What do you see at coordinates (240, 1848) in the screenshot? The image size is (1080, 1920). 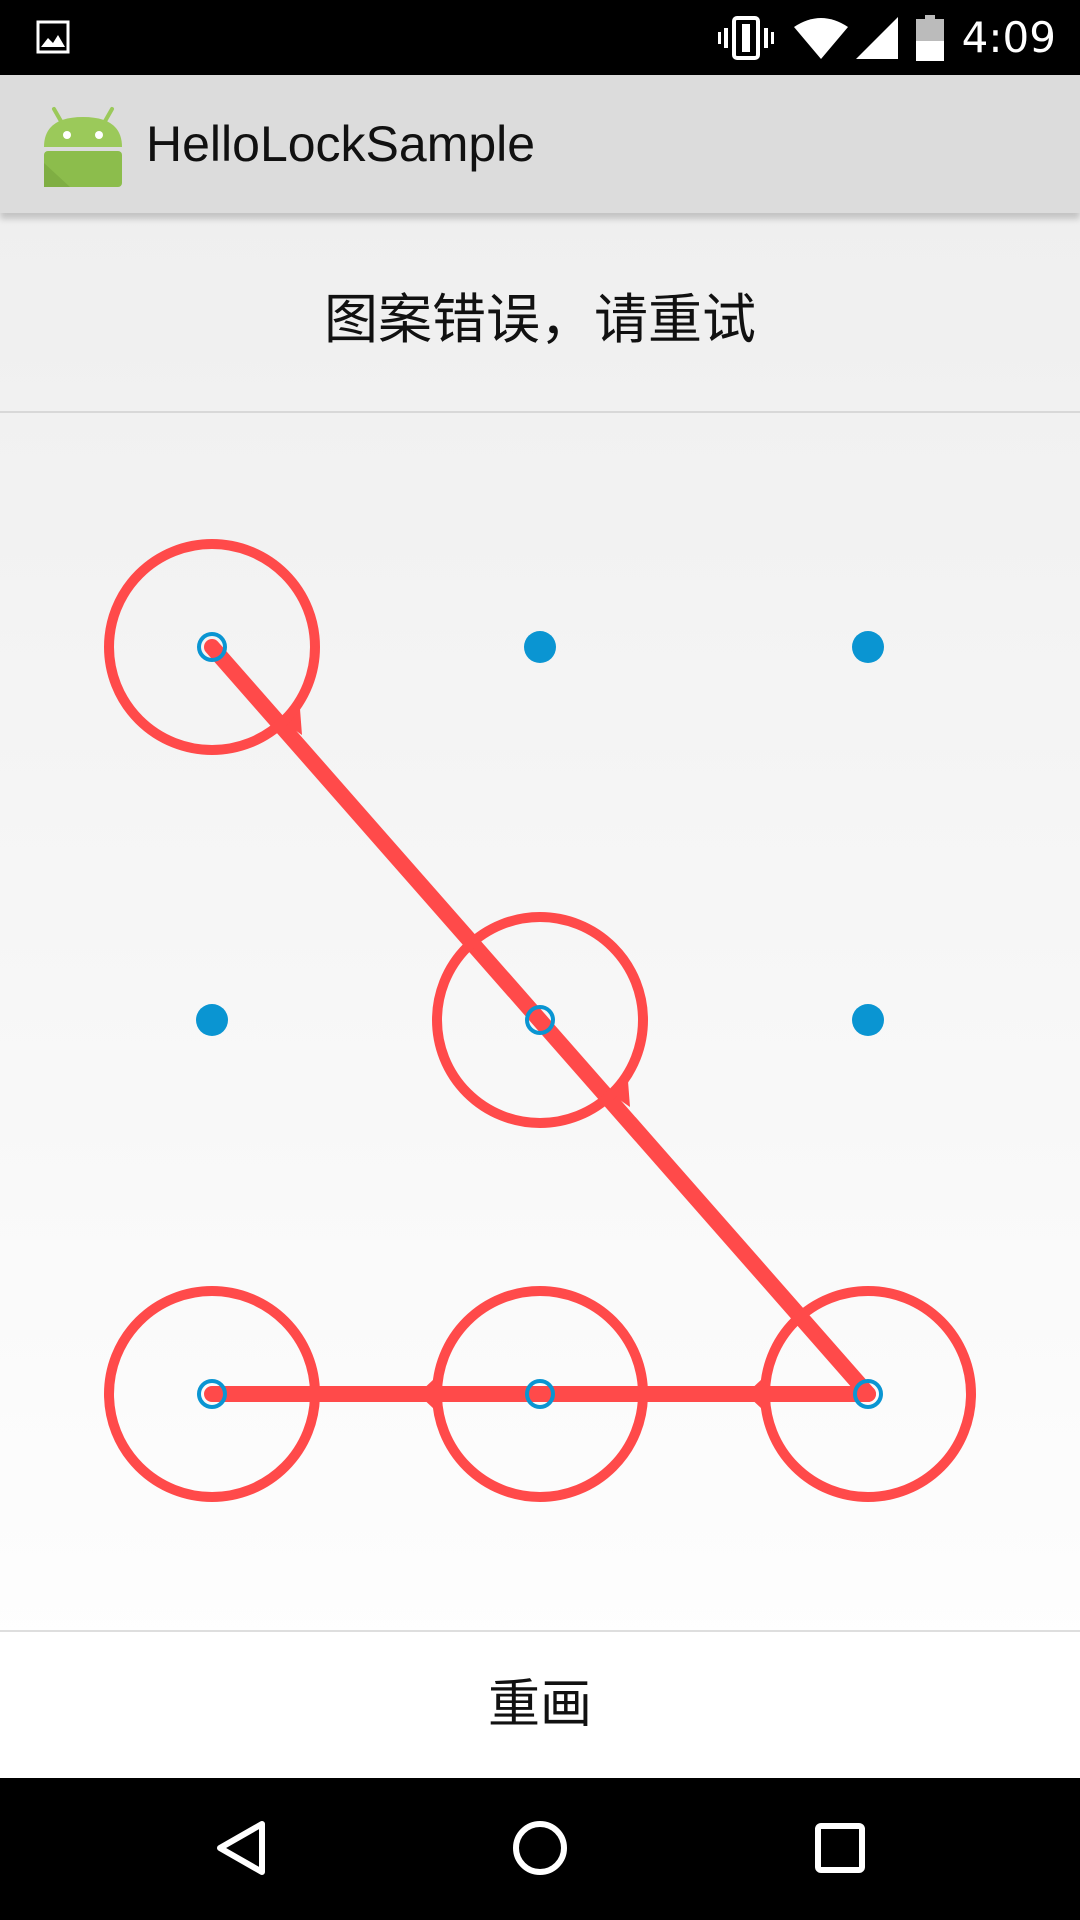 I see `back-icon` at bounding box center [240, 1848].